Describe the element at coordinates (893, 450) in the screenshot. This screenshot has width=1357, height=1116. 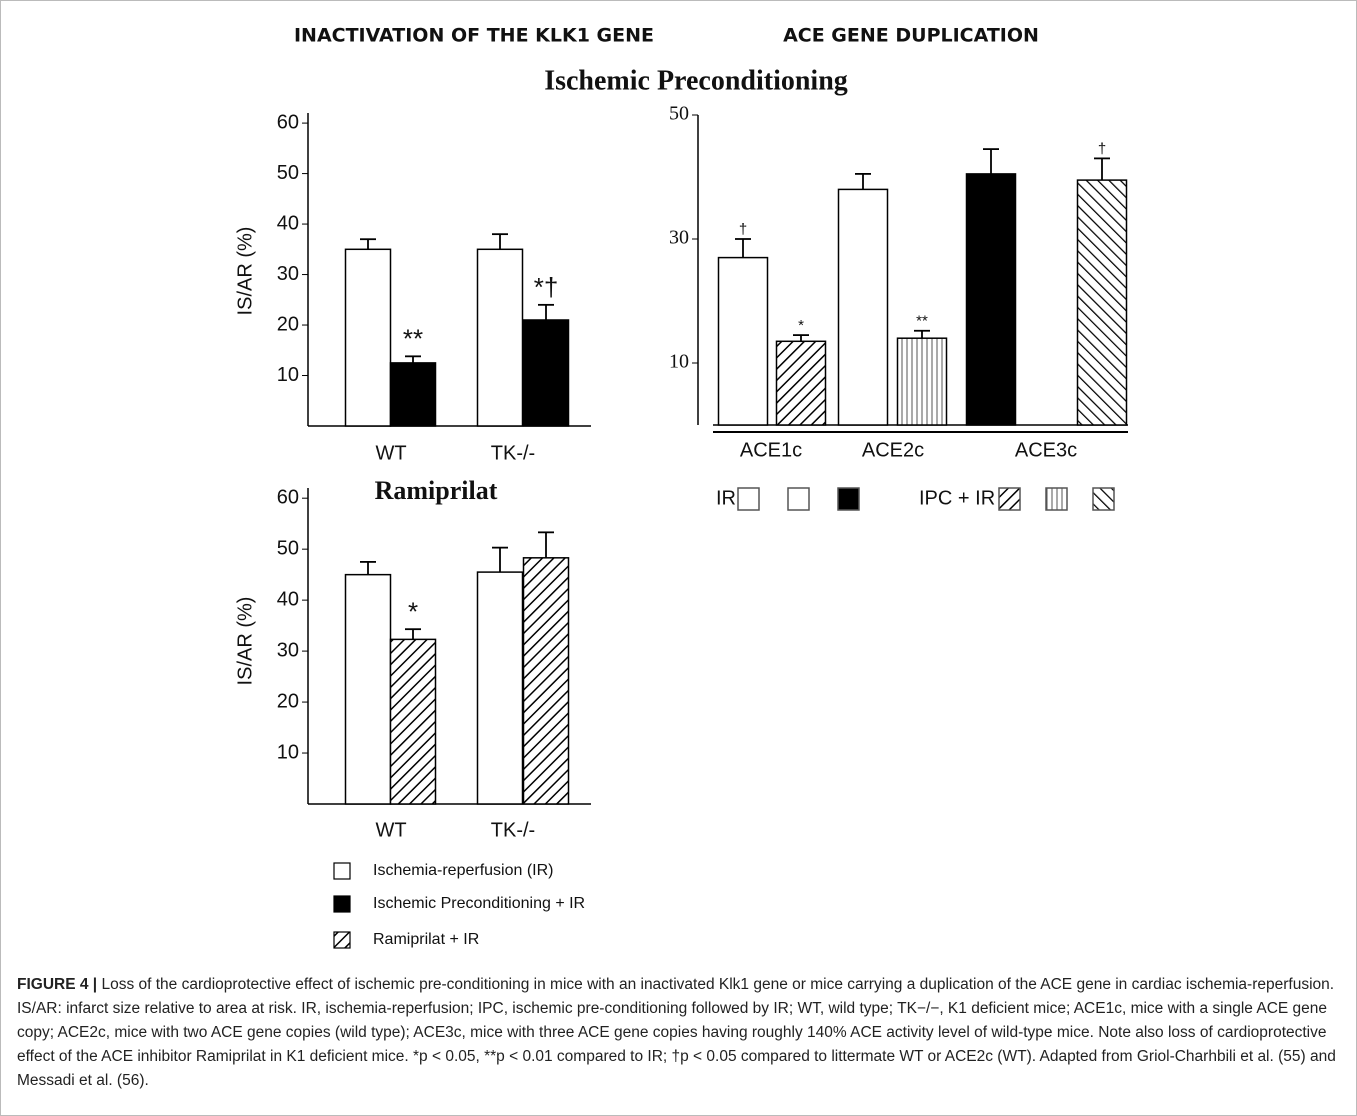
I see `x-tick-label: ACE2c` at that location.